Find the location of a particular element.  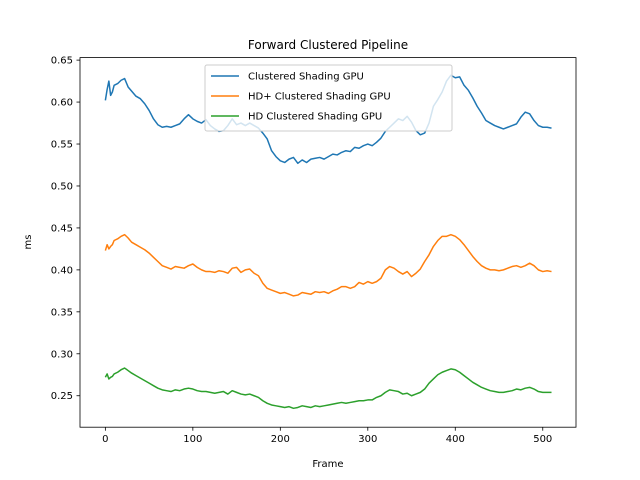

legend-label-3: HD Clustered Shading GPU is located at coordinates (315, 117).